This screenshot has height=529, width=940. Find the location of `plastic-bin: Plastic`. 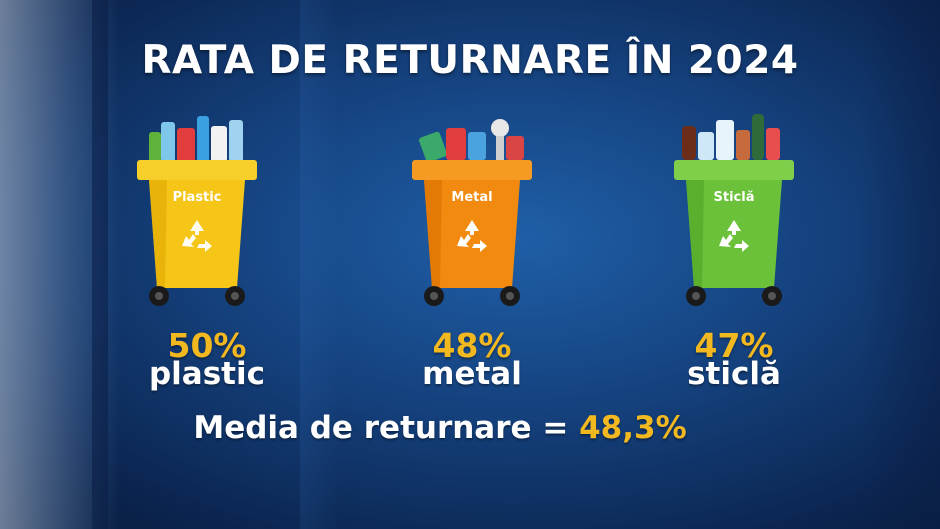

plastic-bin: Plastic is located at coordinates (197, 212).